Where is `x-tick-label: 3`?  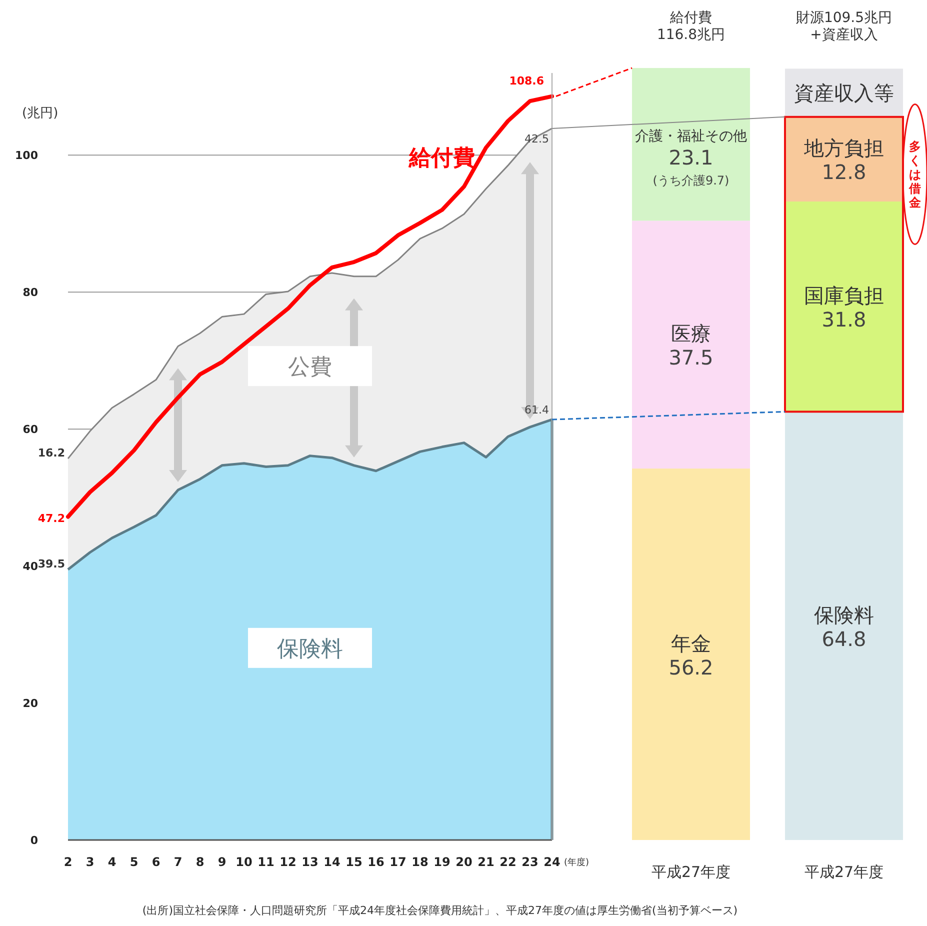 x-tick-label: 3 is located at coordinates (90, 862).